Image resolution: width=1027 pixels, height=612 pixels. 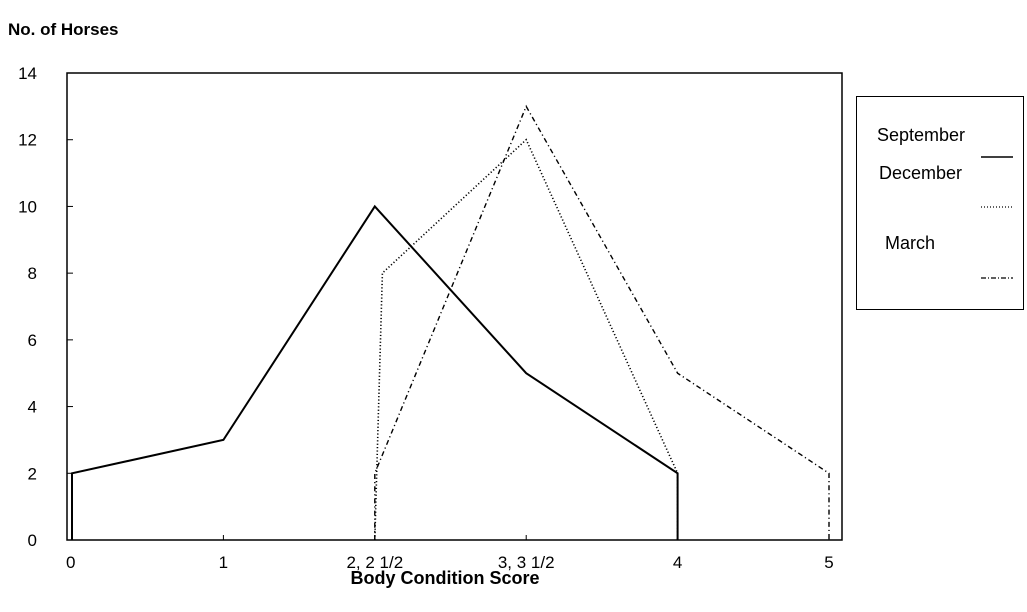 What do you see at coordinates (32, 340) in the screenshot?
I see `y-tick-label: 6` at bounding box center [32, 340].